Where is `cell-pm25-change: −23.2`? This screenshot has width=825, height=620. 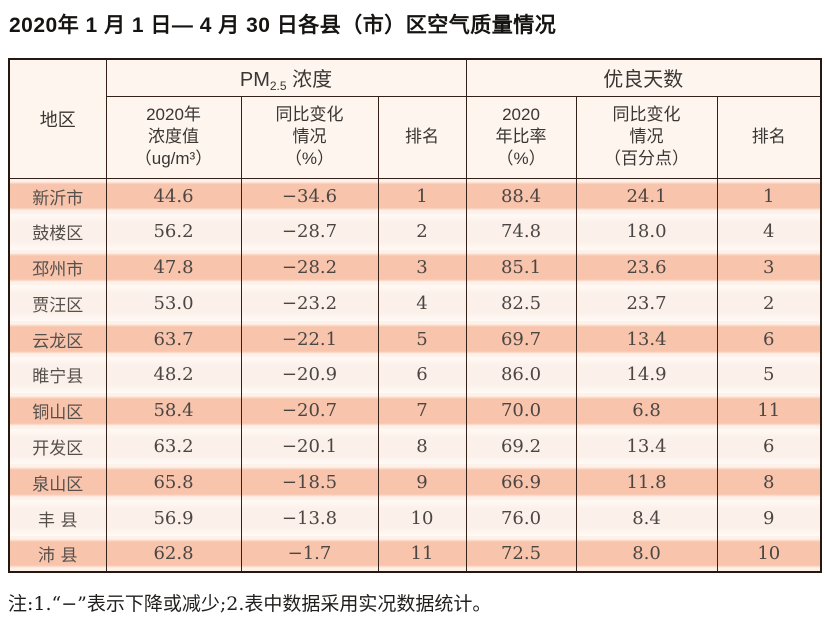 cell-pm25-change: −23.2 is located at coordinates (309, 303).